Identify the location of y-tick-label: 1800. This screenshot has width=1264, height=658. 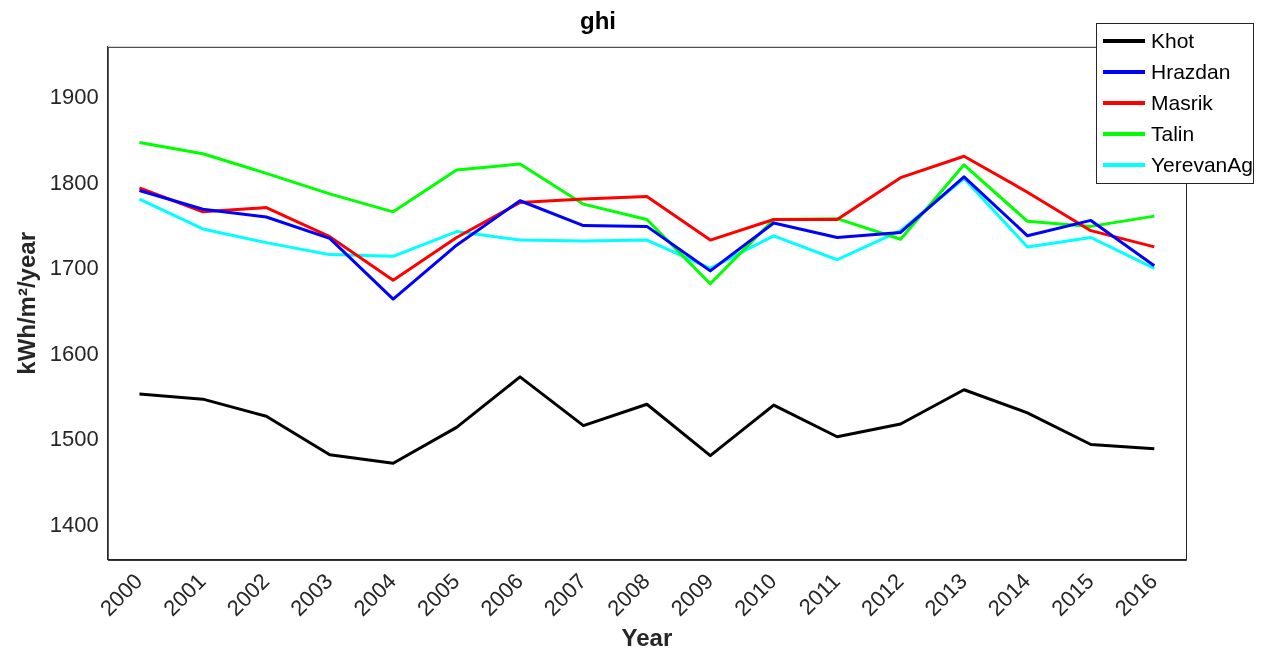
(74, 182).